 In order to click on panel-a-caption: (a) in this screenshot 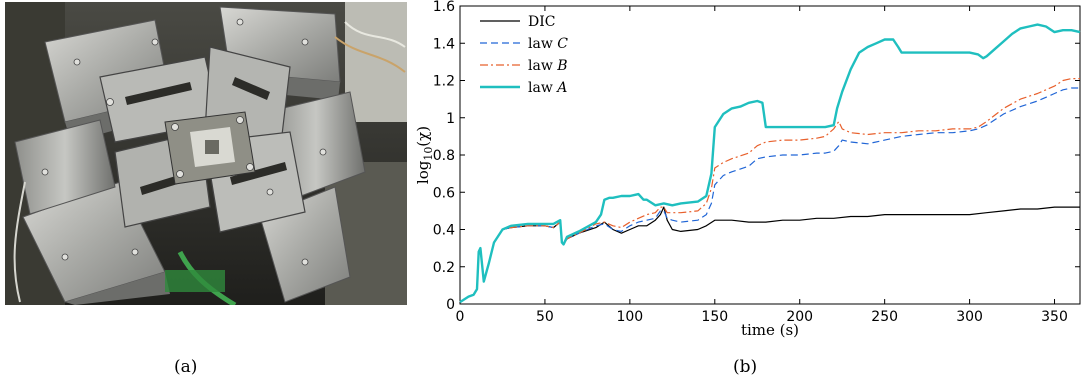, I will do `click(186, 367)`.